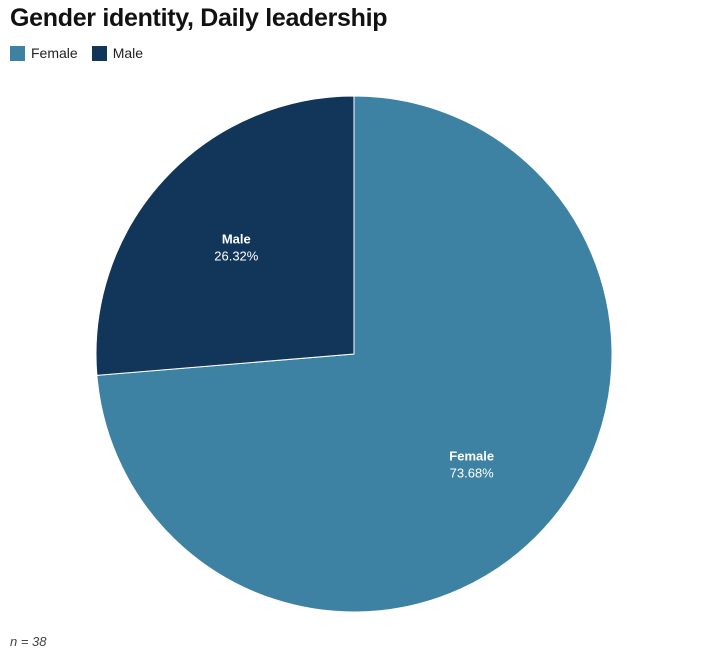 The image size is (709, 658). Describe the element at coordinates (54, 53) in the screenshot. I see `legend-label-female: Female` at that location.